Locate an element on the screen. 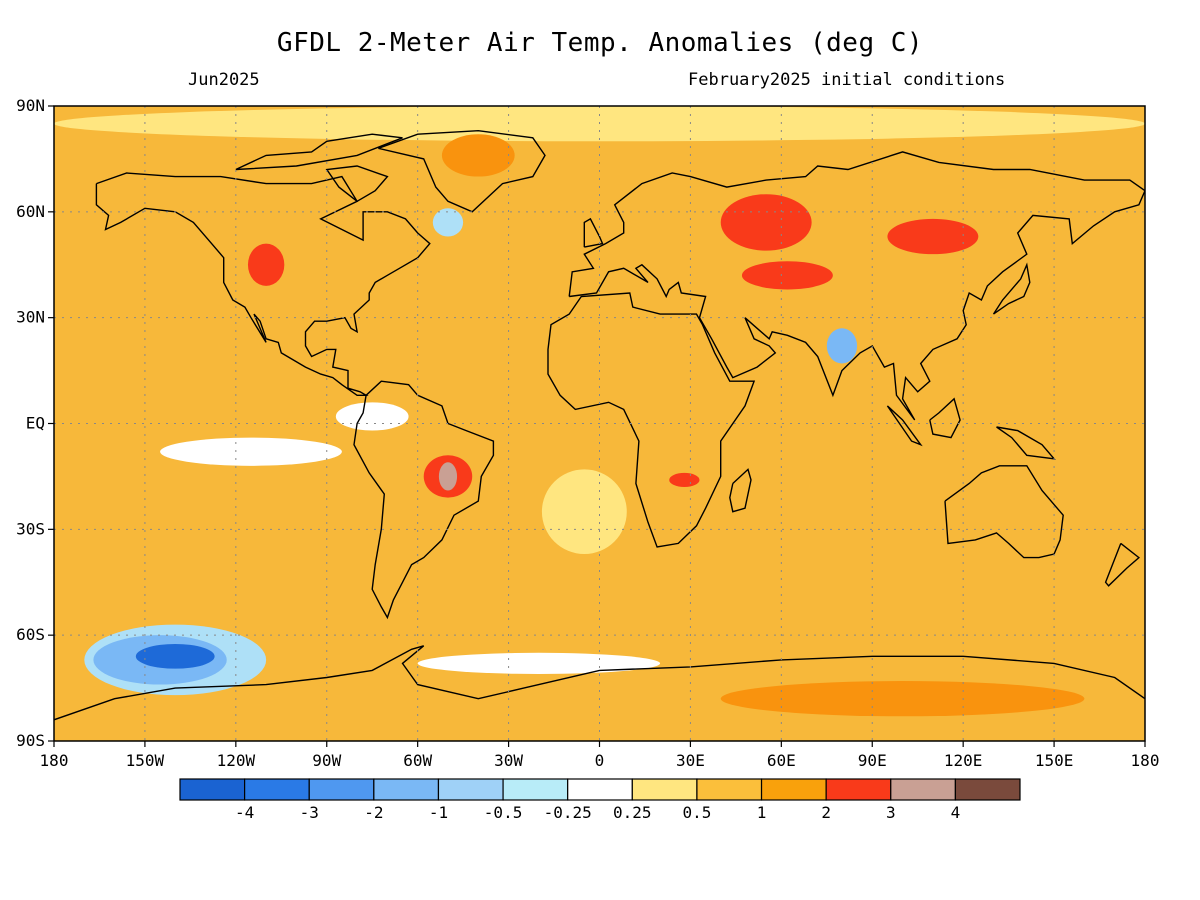  anomaly-region-equatorial-east-pacific-neutral is located at coordinates (372, 416).